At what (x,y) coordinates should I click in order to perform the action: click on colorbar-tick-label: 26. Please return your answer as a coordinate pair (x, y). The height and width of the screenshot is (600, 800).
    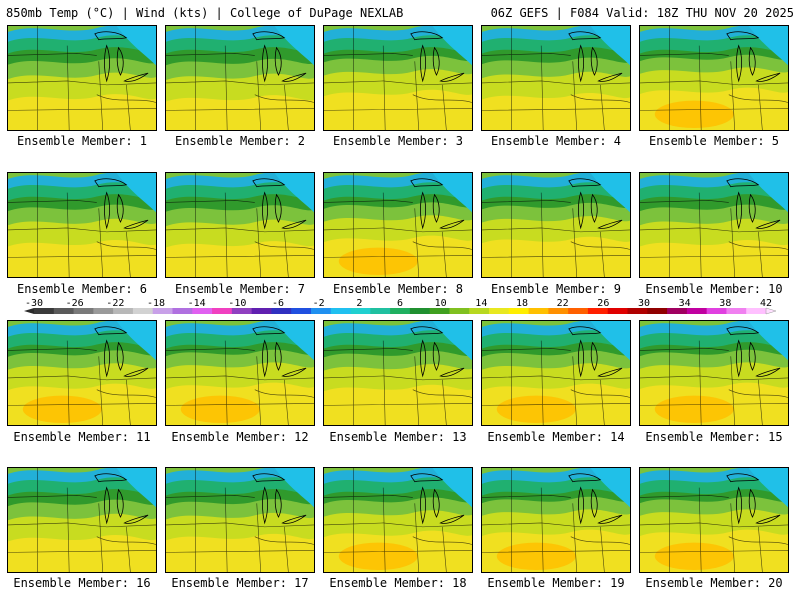
    Looking at the image, I should click on (603, 303).